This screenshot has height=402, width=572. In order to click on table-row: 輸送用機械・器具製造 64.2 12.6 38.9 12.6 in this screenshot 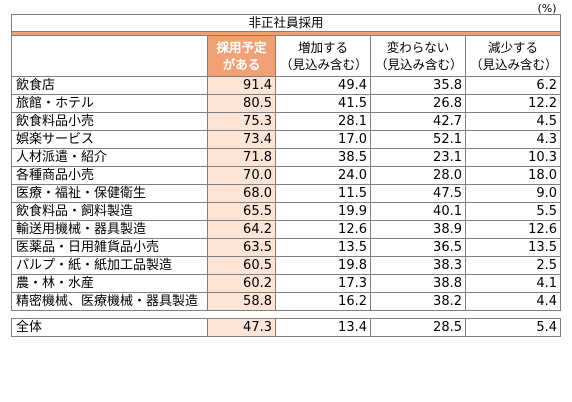, I will do `click(286, 229)`.